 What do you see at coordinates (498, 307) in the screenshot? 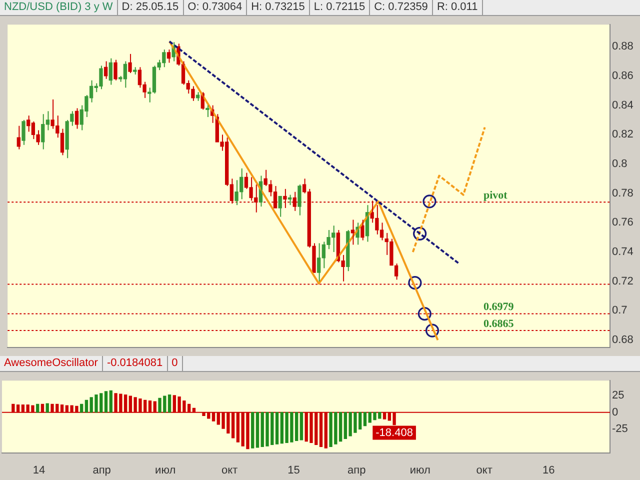
I see `ref-line-label: 0.6979` at bounding box center [498, 307].